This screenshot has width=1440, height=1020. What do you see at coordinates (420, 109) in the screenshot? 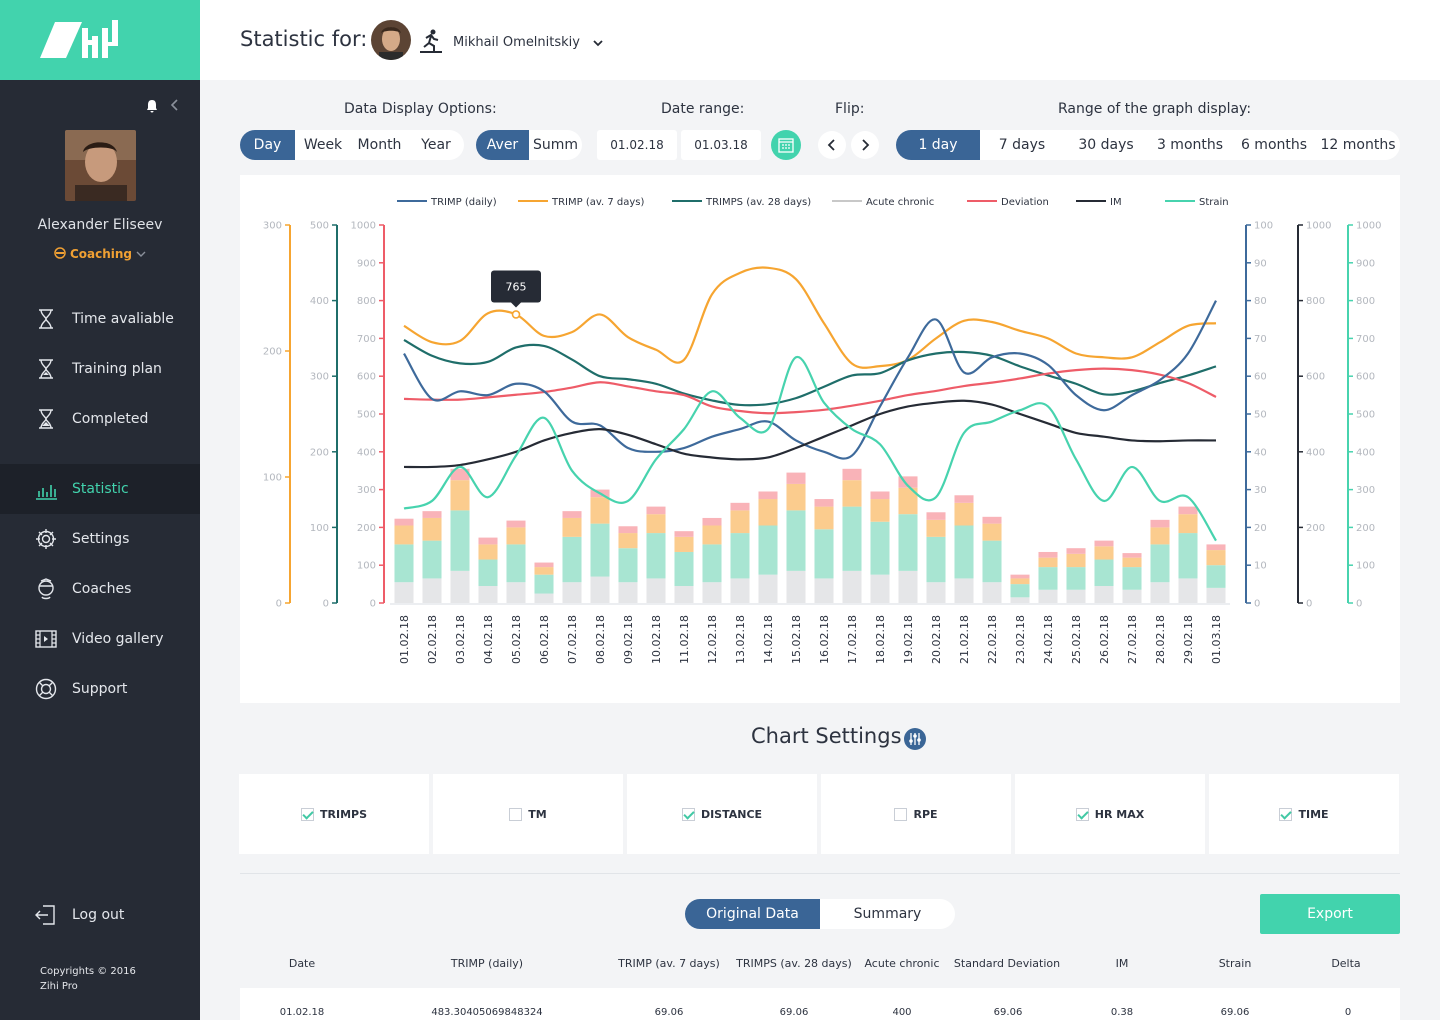
I see `display-options-label: Data Display Options:` at bounding box center [420, 109].